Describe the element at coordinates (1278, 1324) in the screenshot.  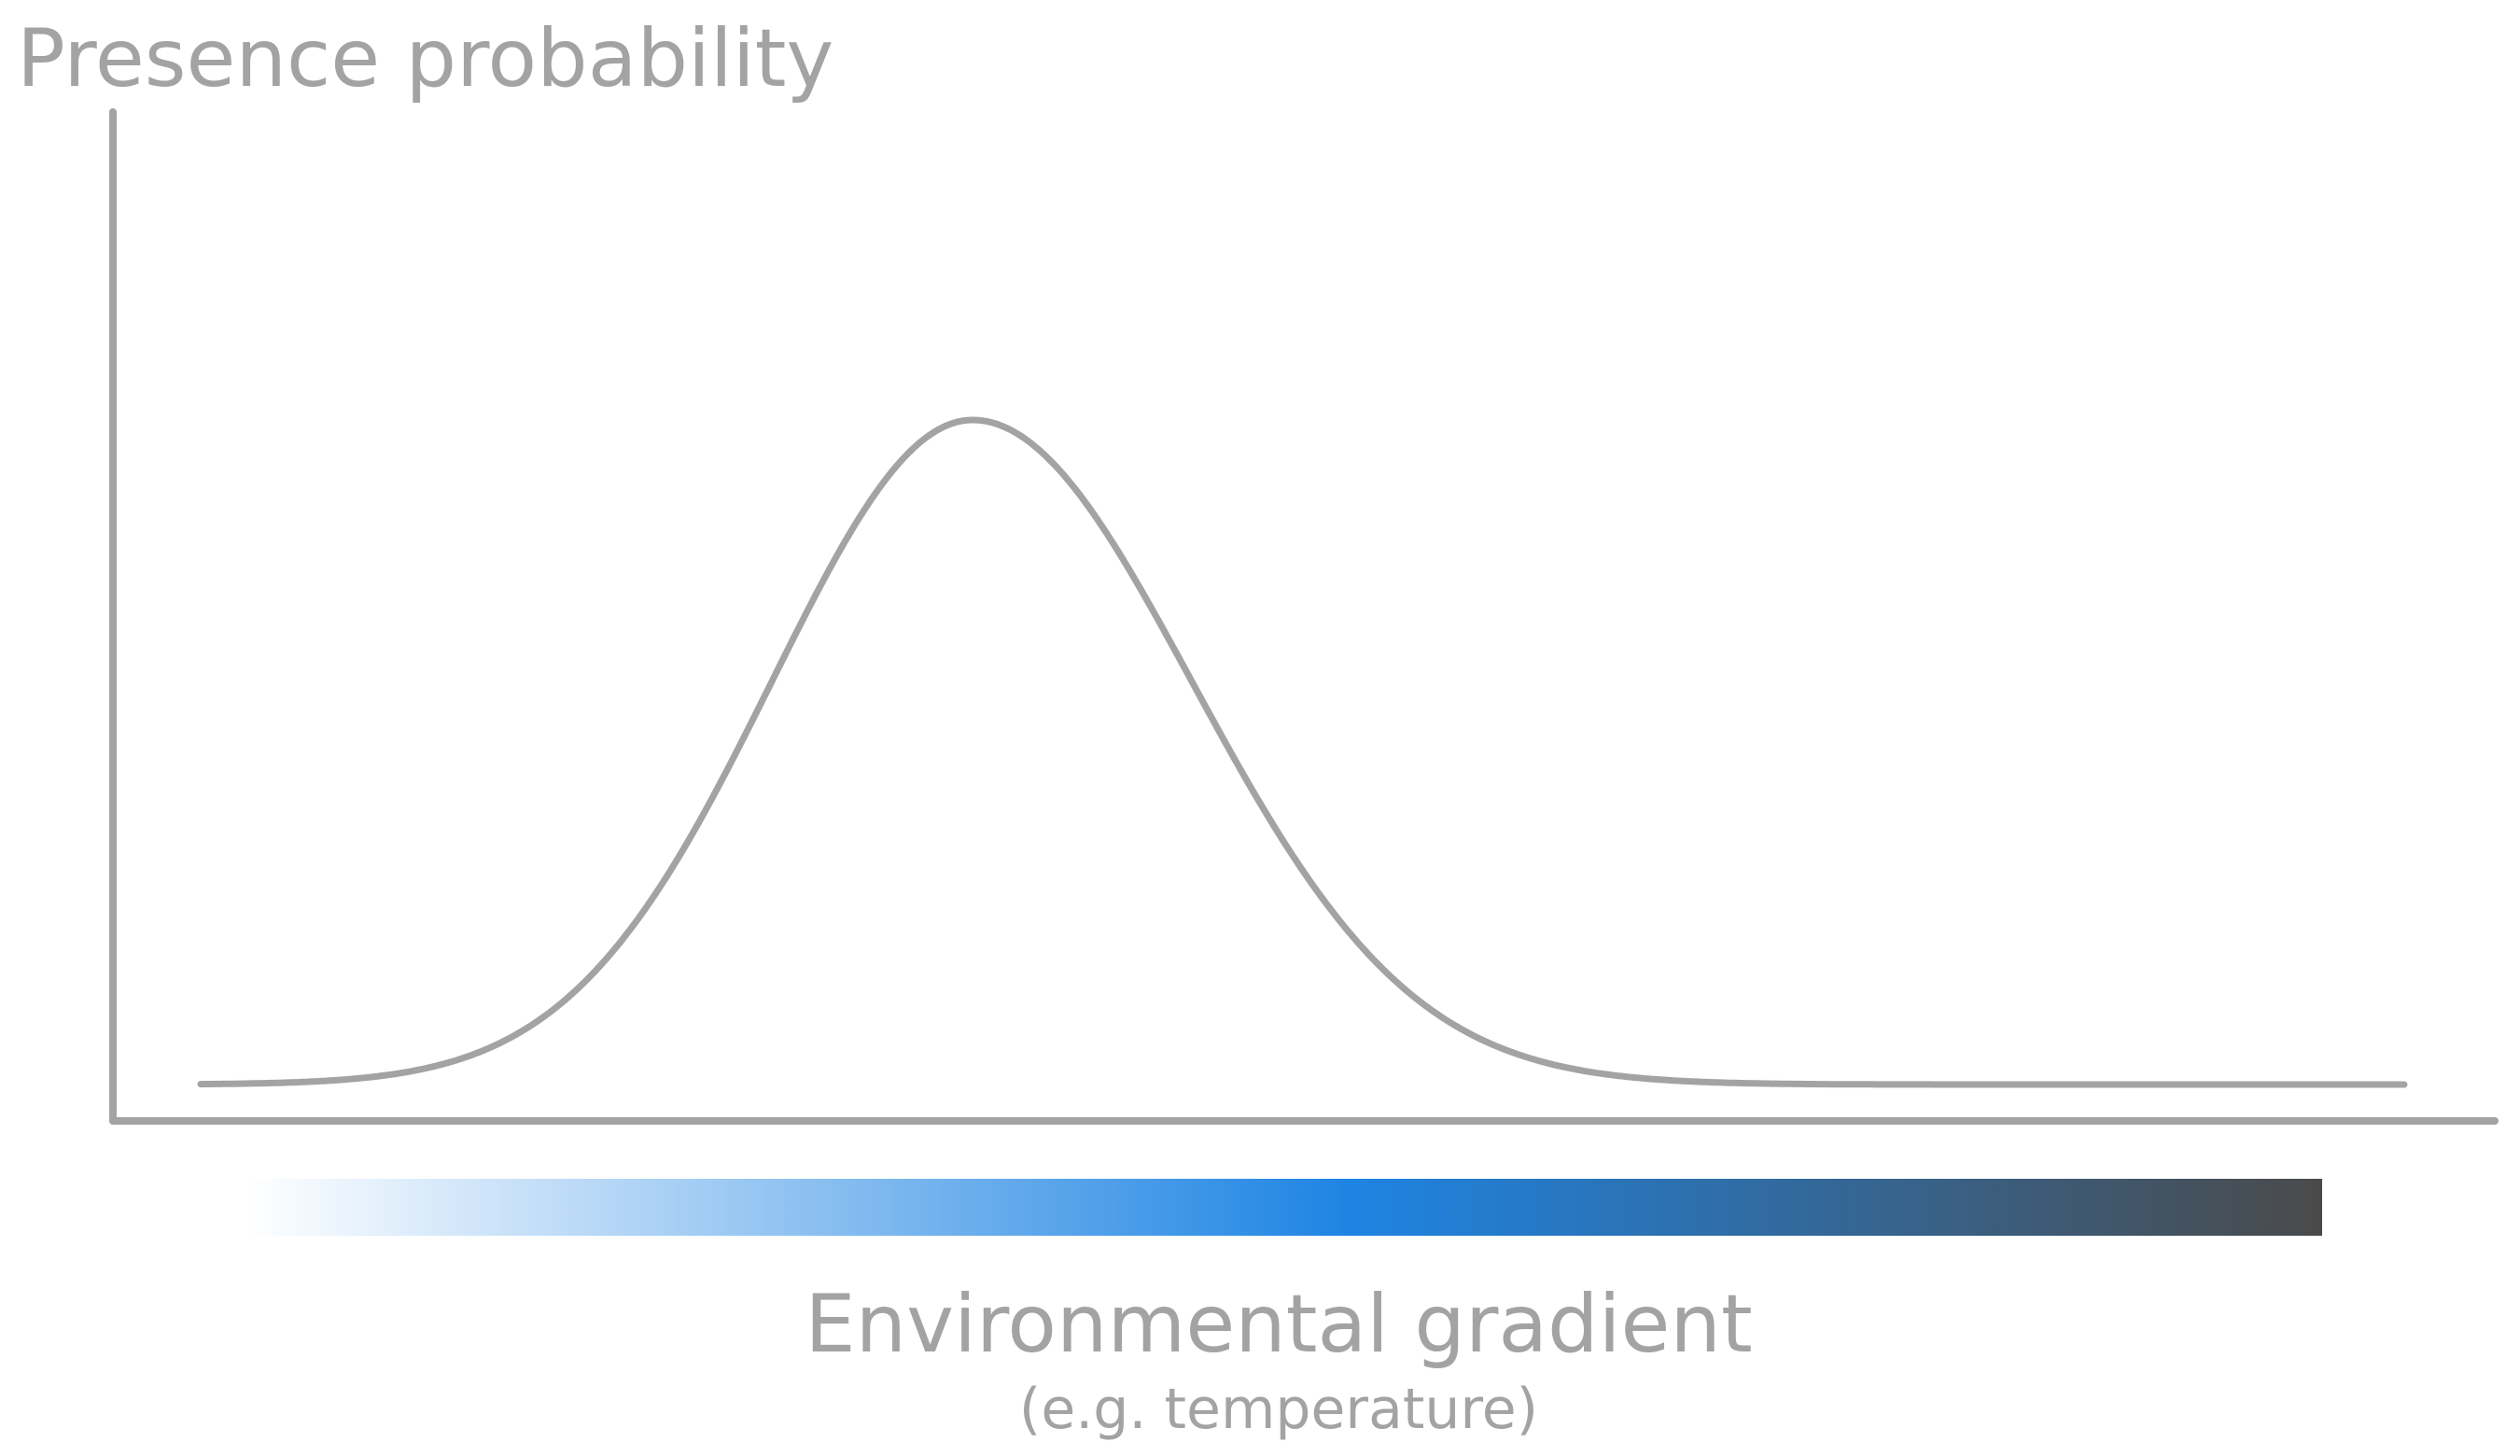
I see `x-axis-label: Environmental gradient` at that location.